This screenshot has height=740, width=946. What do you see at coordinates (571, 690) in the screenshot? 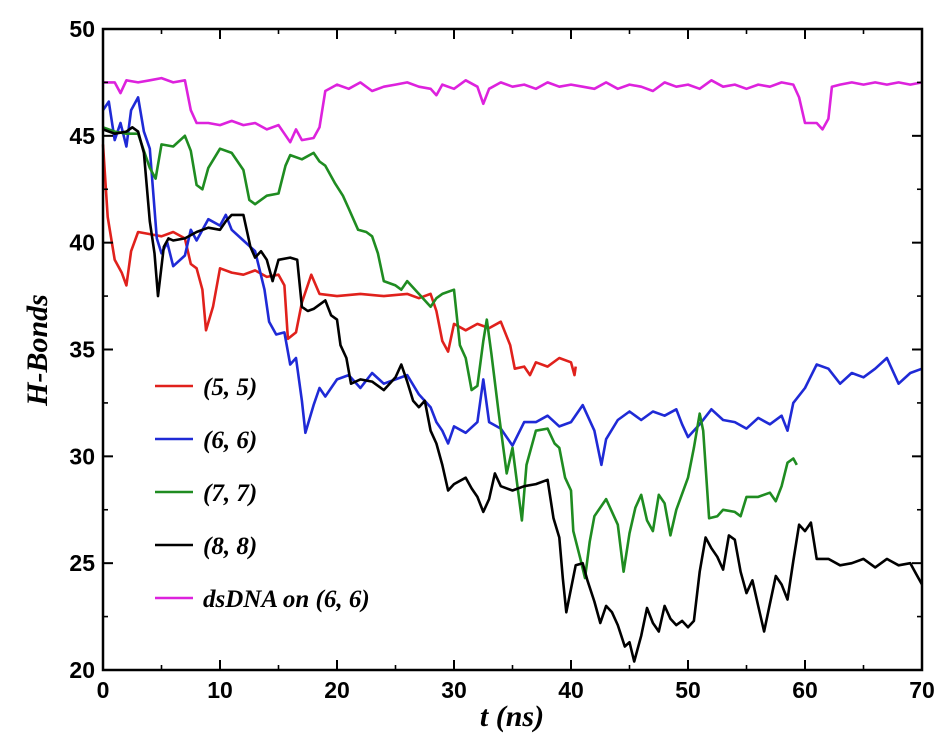
I see `x-tick-label: 40` at bounding box center [571, 690].